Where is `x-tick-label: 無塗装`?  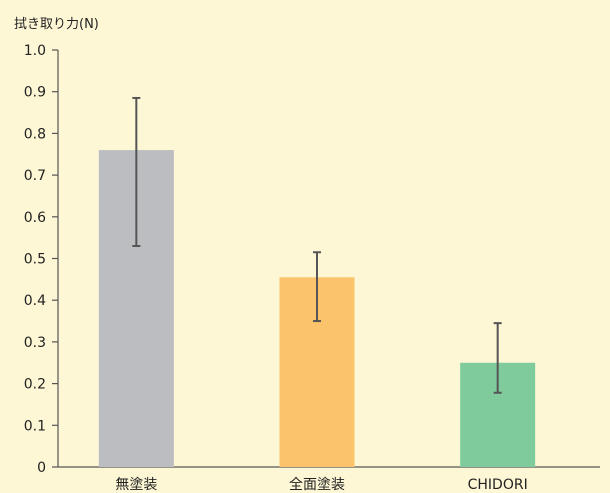 x-tick-label: 無塗装 is located at coordinates (136, 484).